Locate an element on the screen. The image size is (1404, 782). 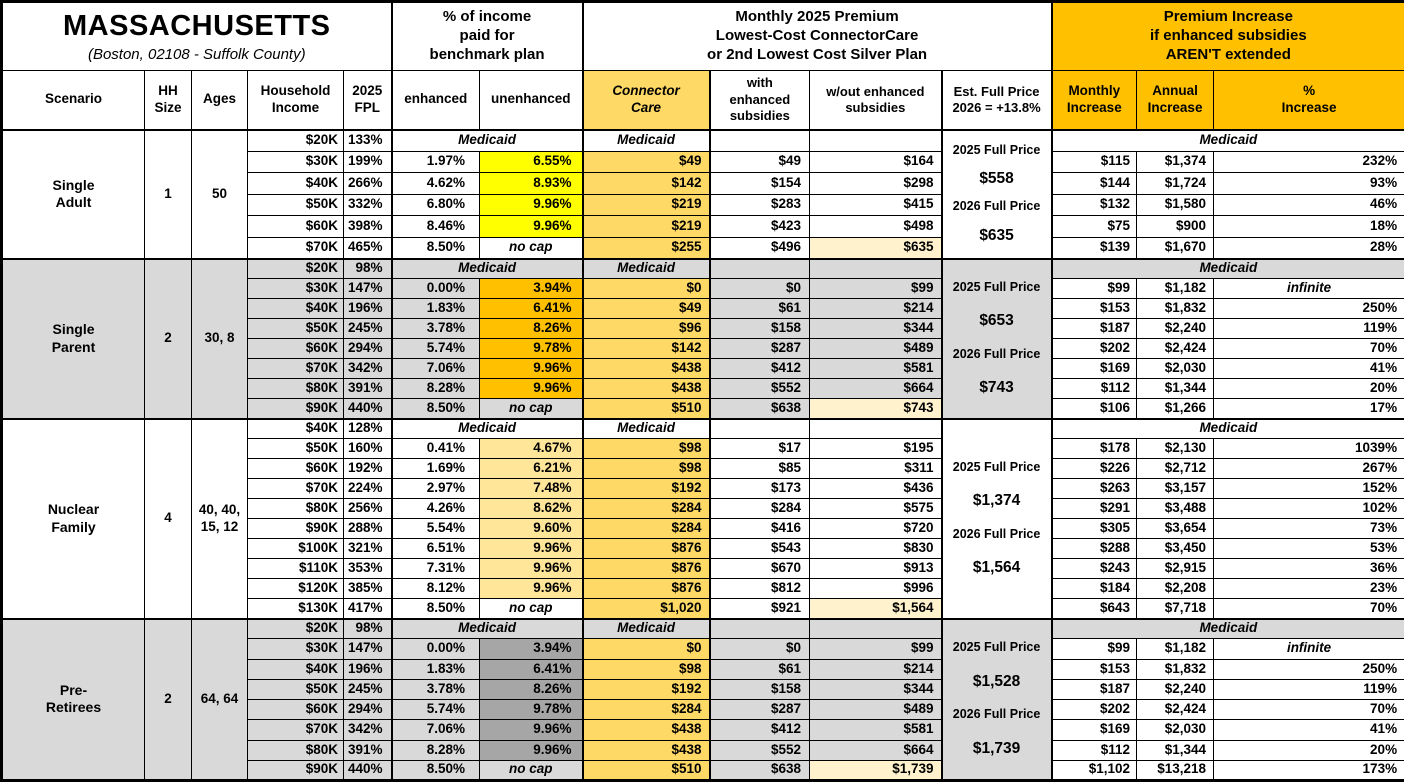
with-subsidies-cell: $0 is located at coordinates (760, 649).